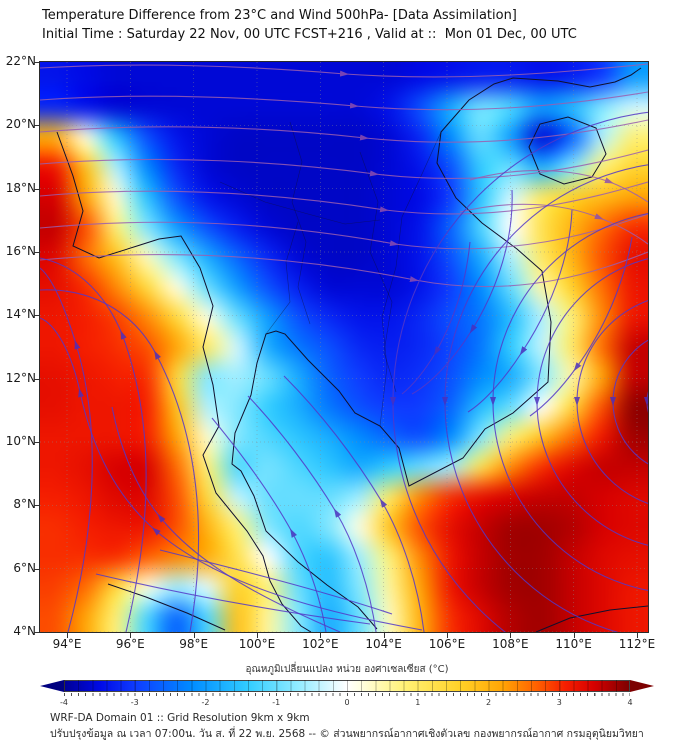 The image size is (676, 756). I want to click on lon-tick-label: 94°E, so click(67, 644).